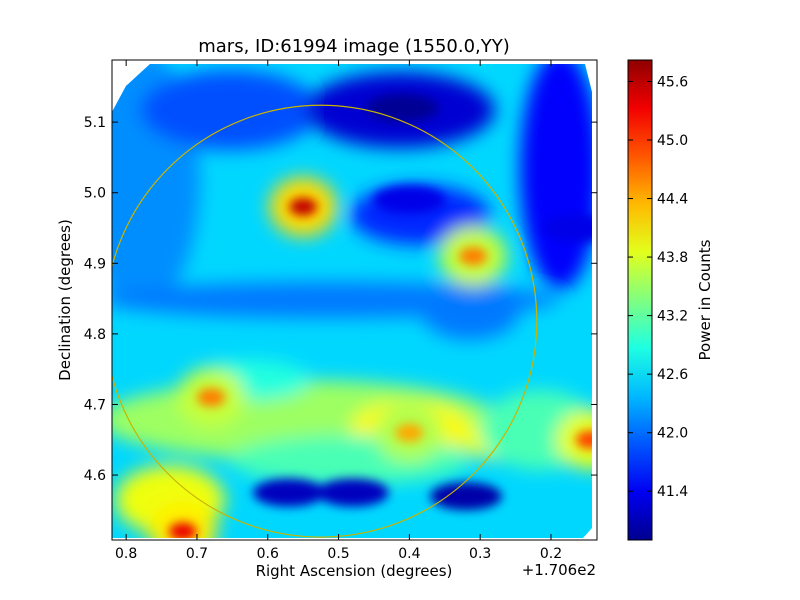  Describe the element at coordinates (559, 570) in the screenshot. I see `x-offset-label: +1.706e2` at that location.